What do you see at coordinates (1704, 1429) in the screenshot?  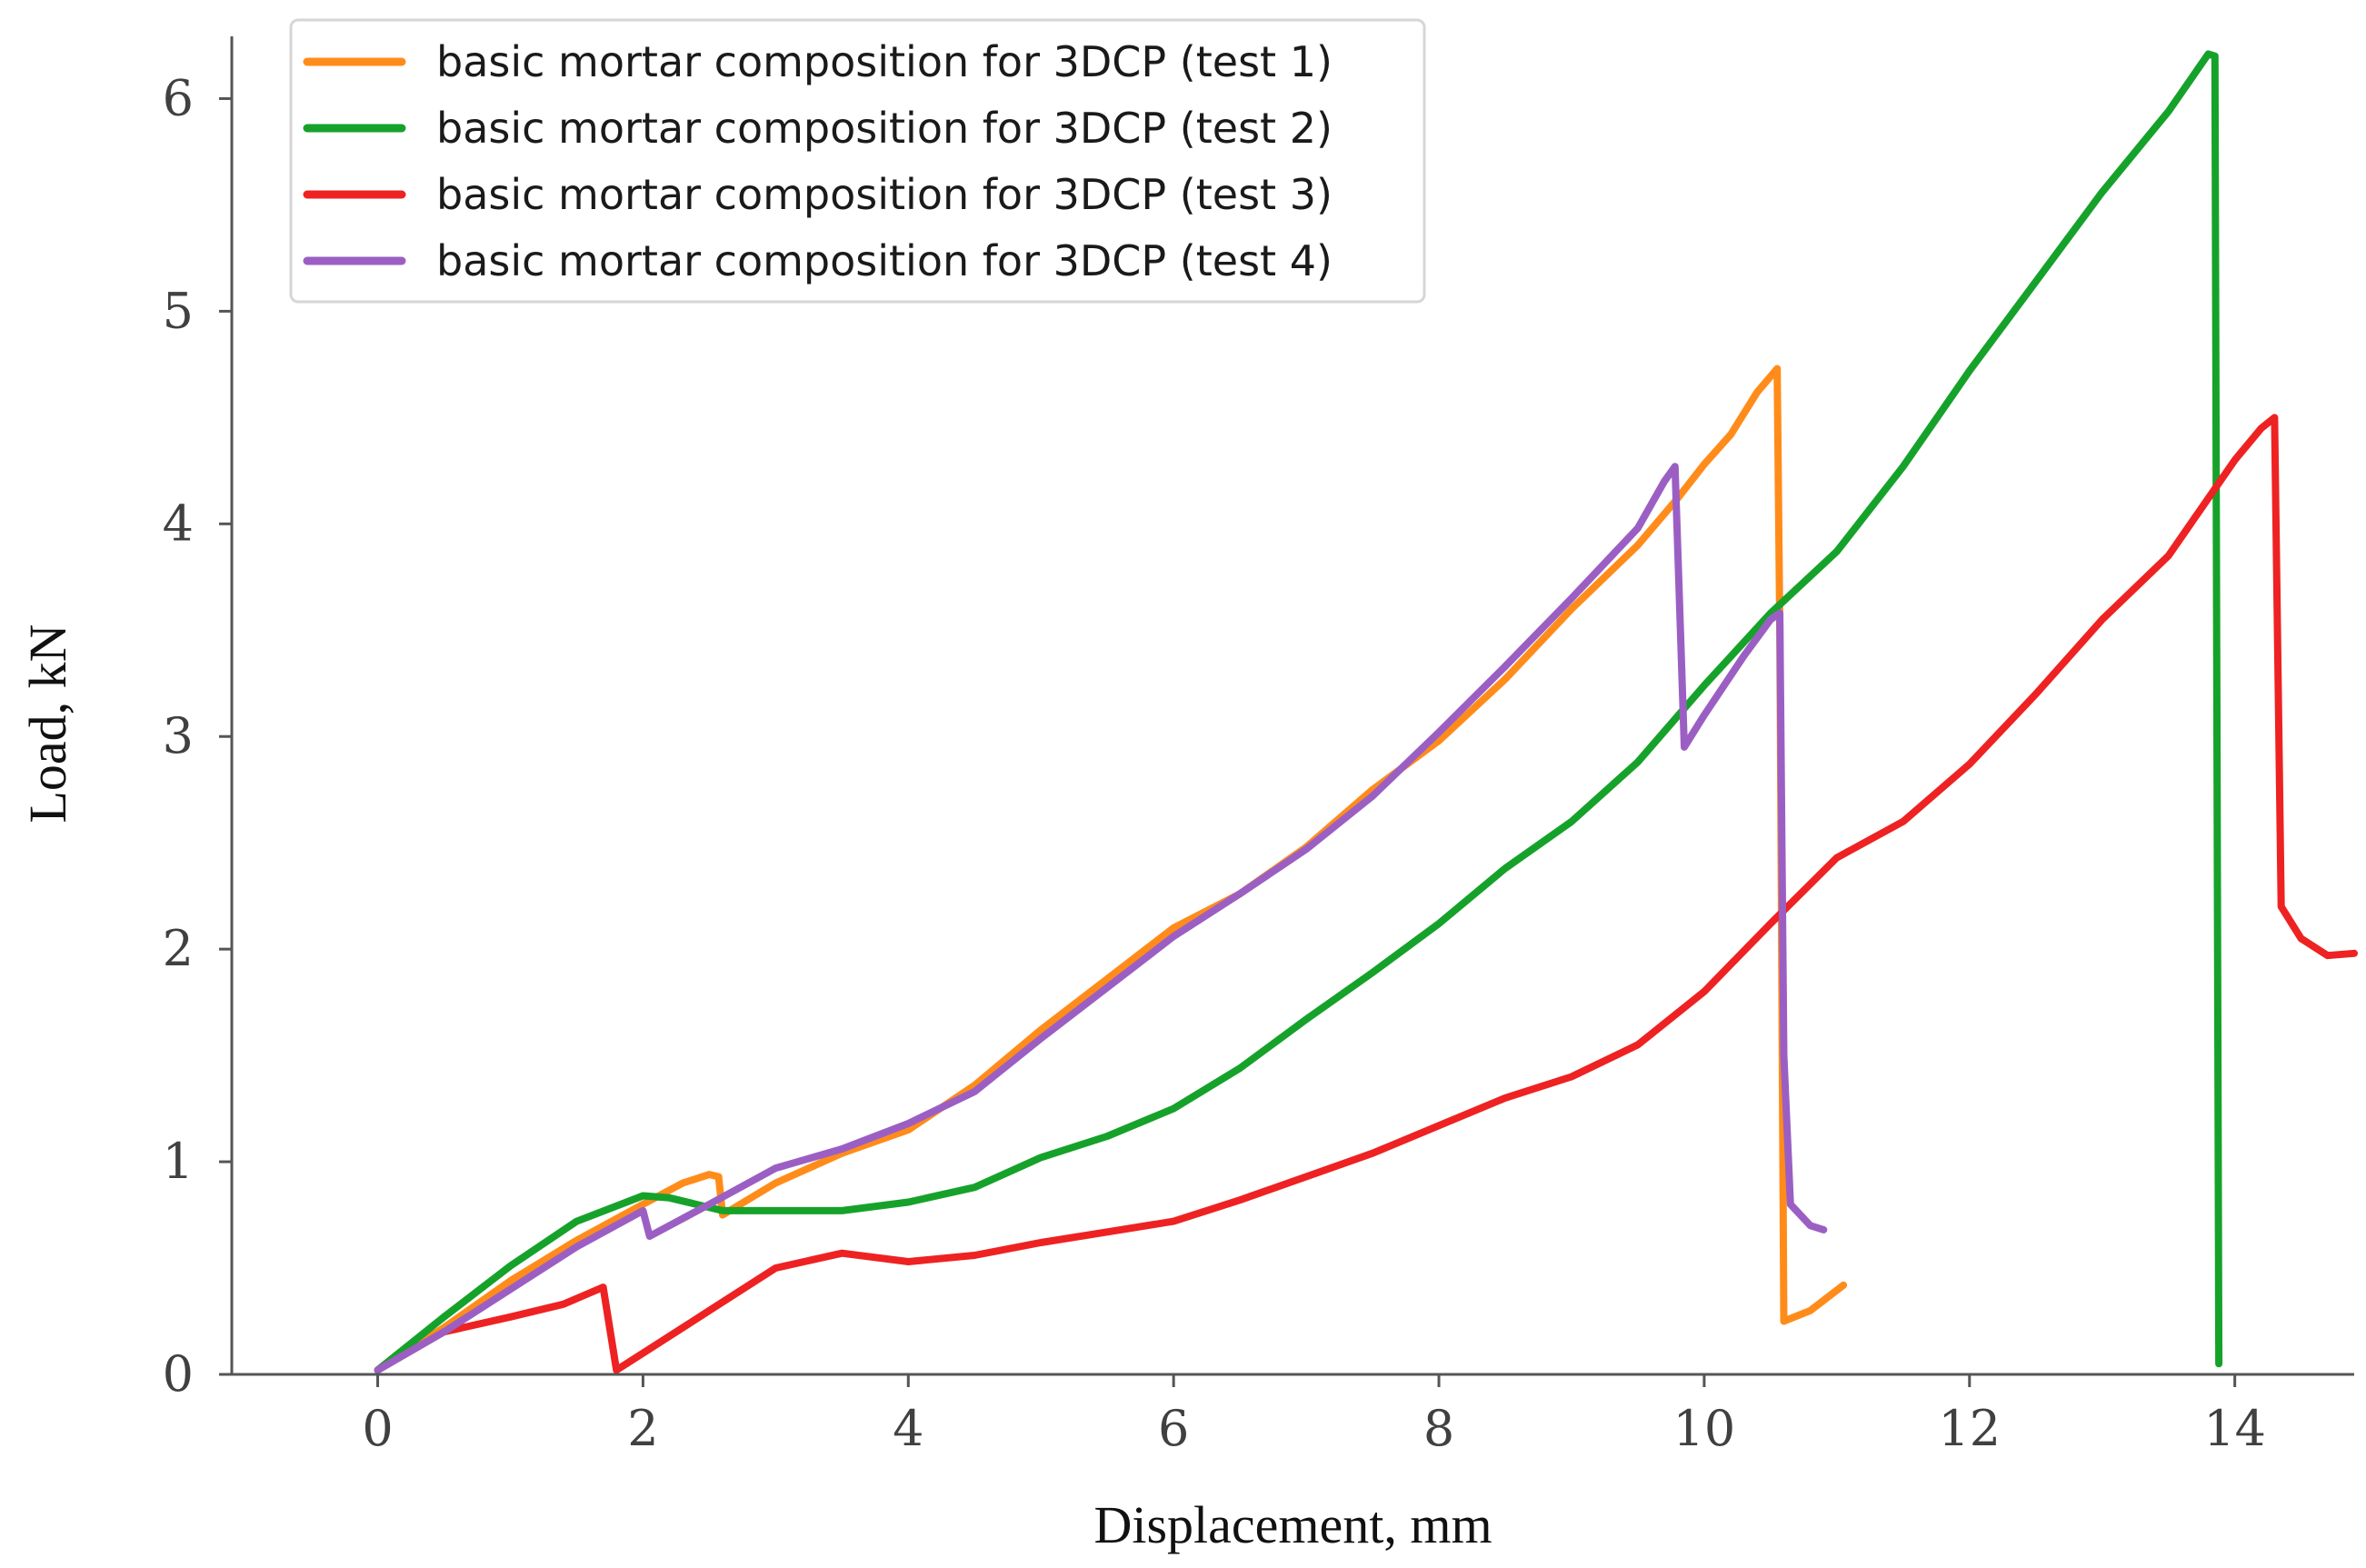 I see `x-tick-label-5: 10` at bounding box center [1704, 1429].